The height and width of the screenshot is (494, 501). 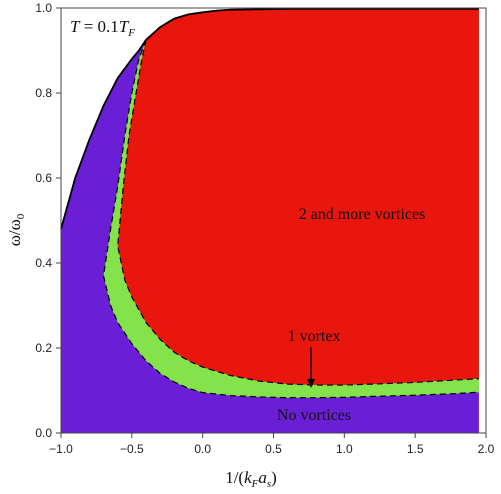 What do you see at coordinates (362, 214) in the screenshot?
I see `label-many-vortices: 2 and more vortices` at bounding box center [362, 214].